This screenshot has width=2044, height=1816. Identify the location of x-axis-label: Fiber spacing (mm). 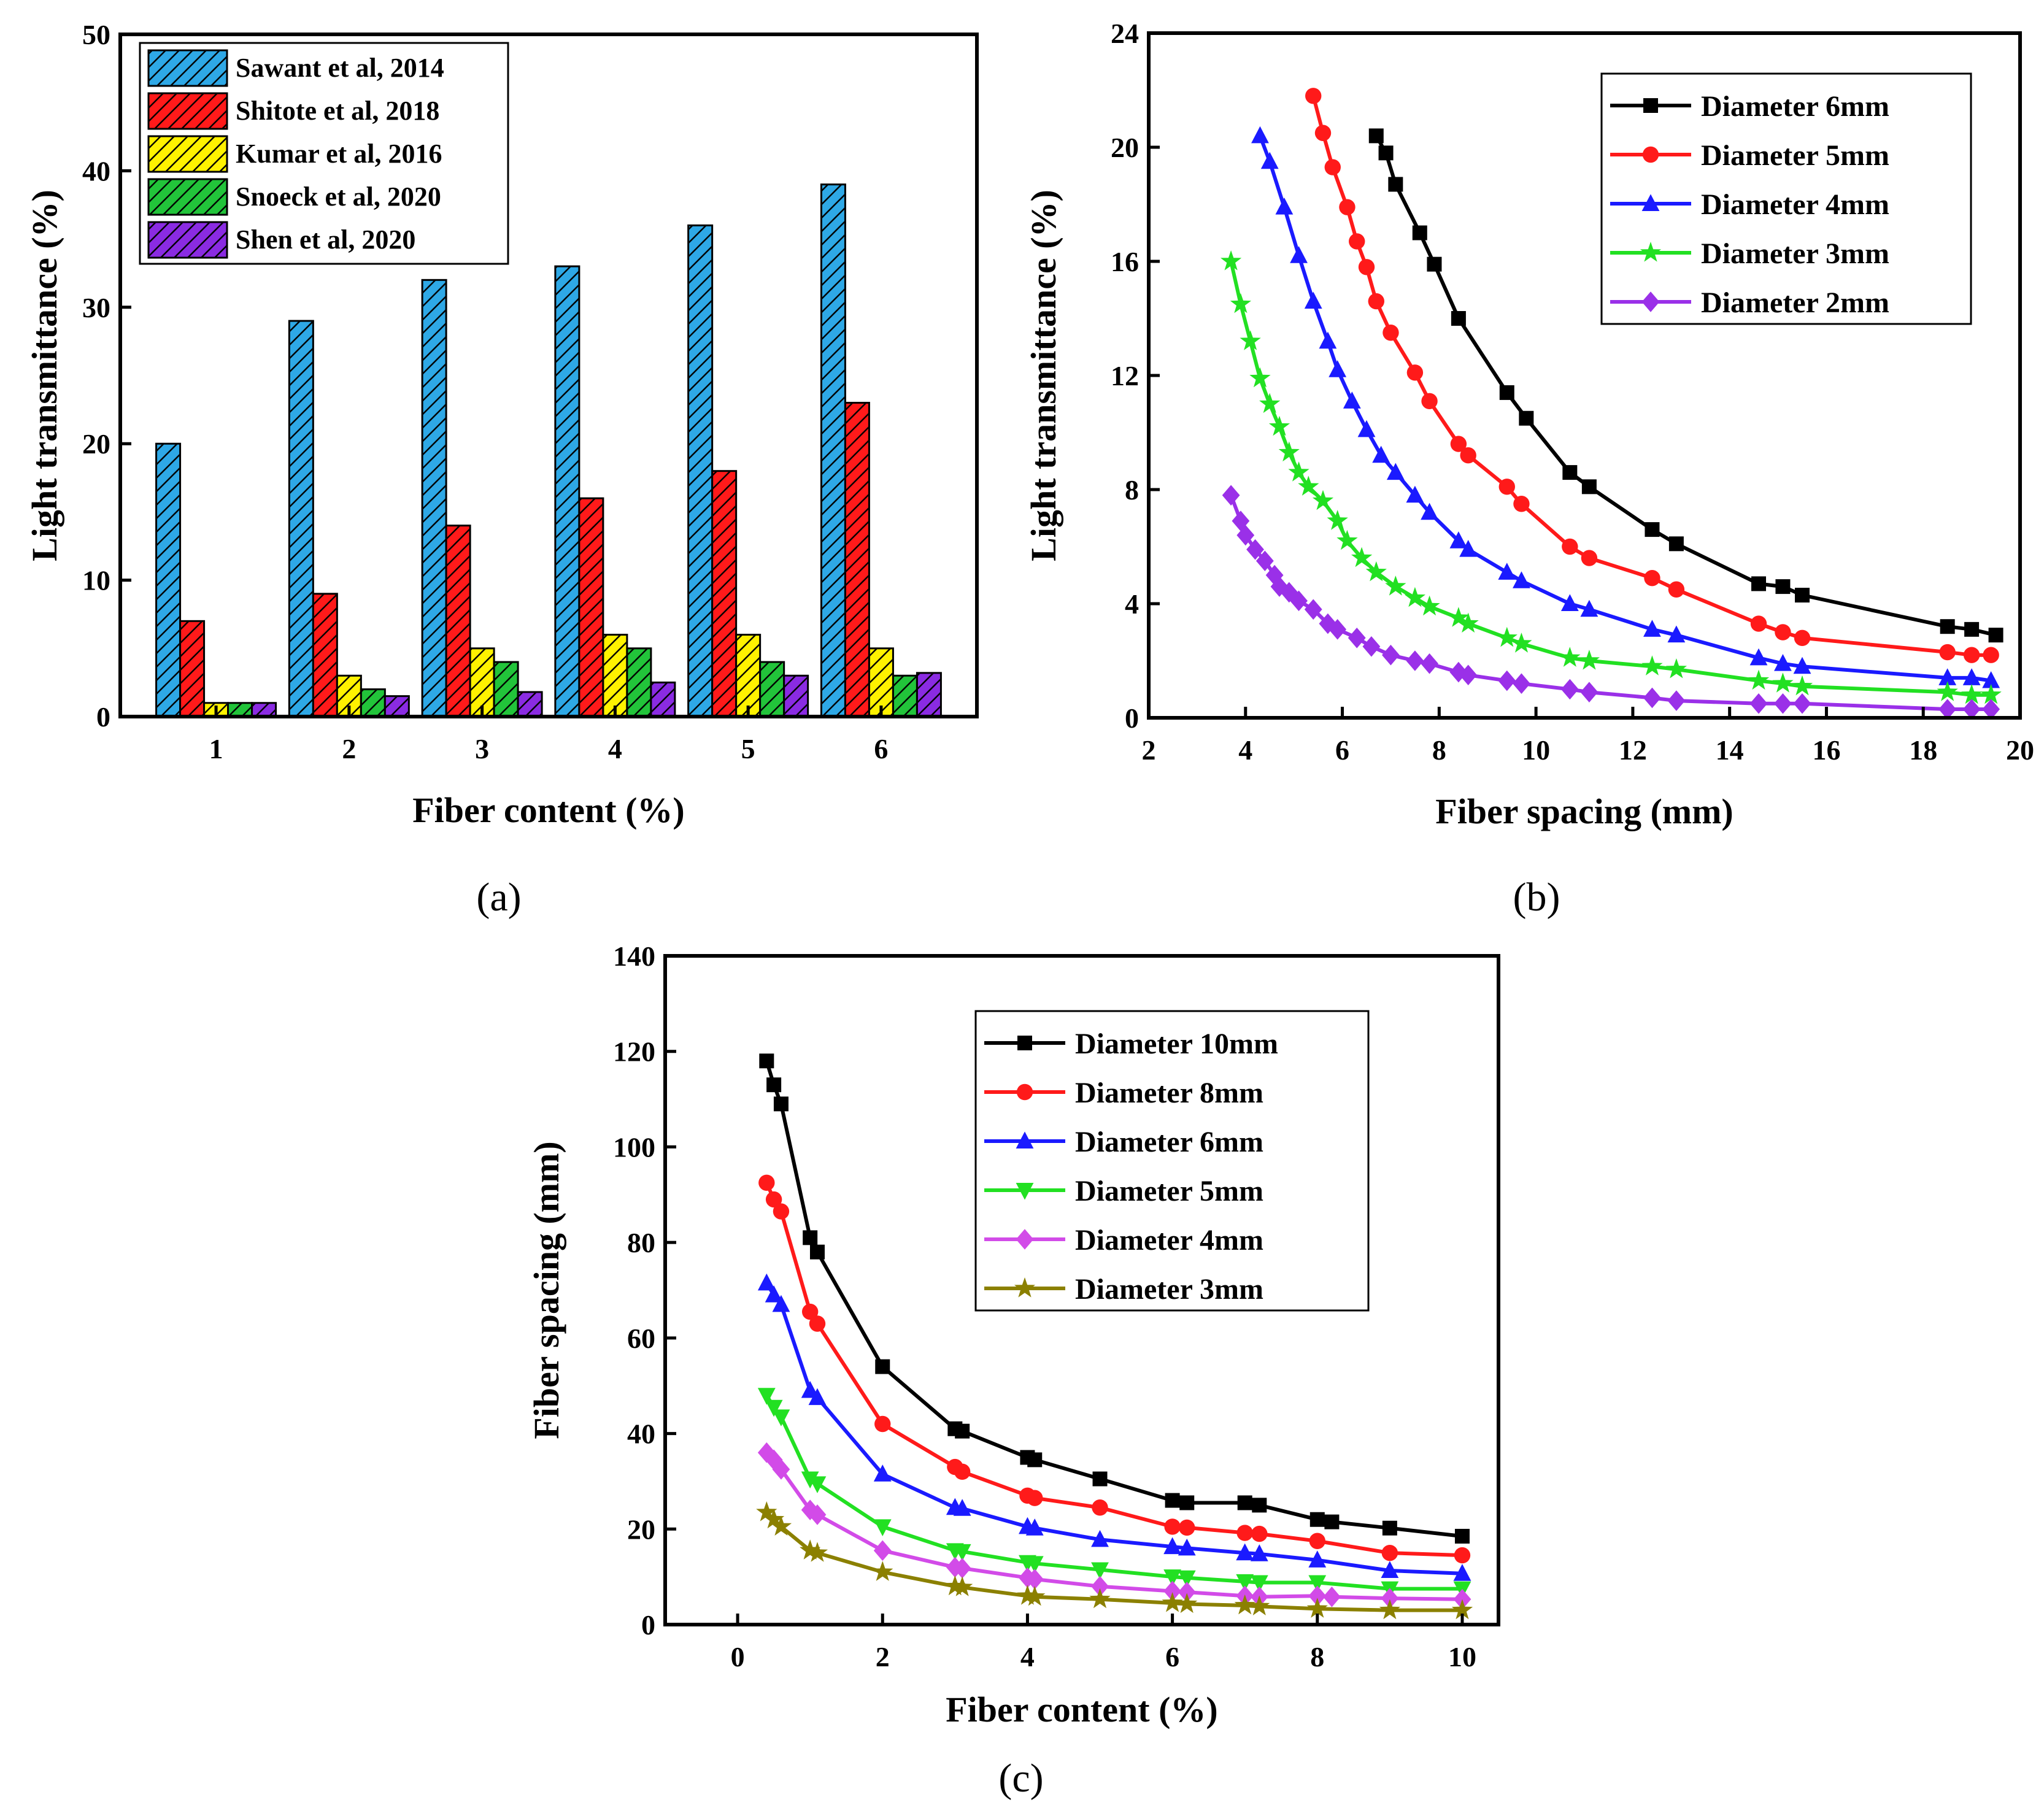
(1584, 811).